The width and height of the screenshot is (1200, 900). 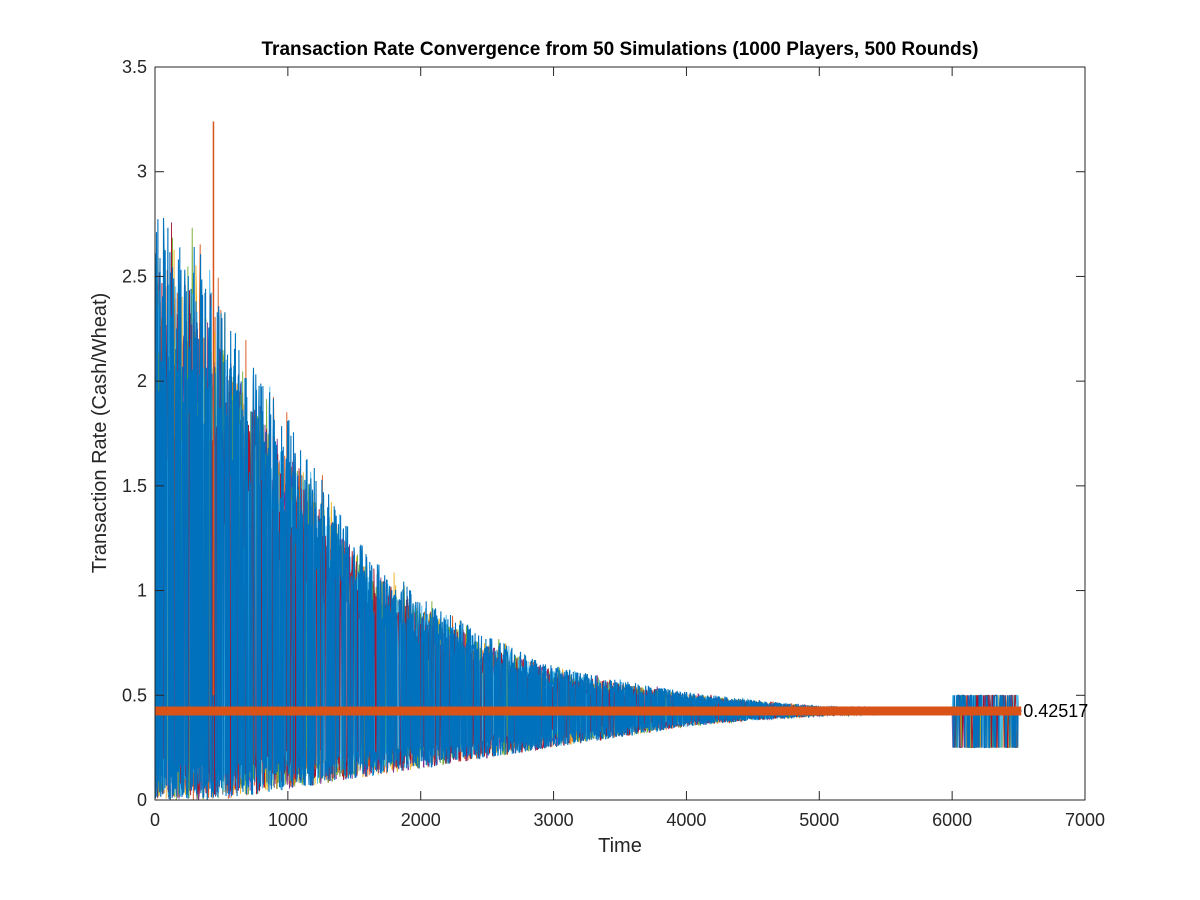 I want to click on y-tick-label: 0.5, so click(x=134, y=695).